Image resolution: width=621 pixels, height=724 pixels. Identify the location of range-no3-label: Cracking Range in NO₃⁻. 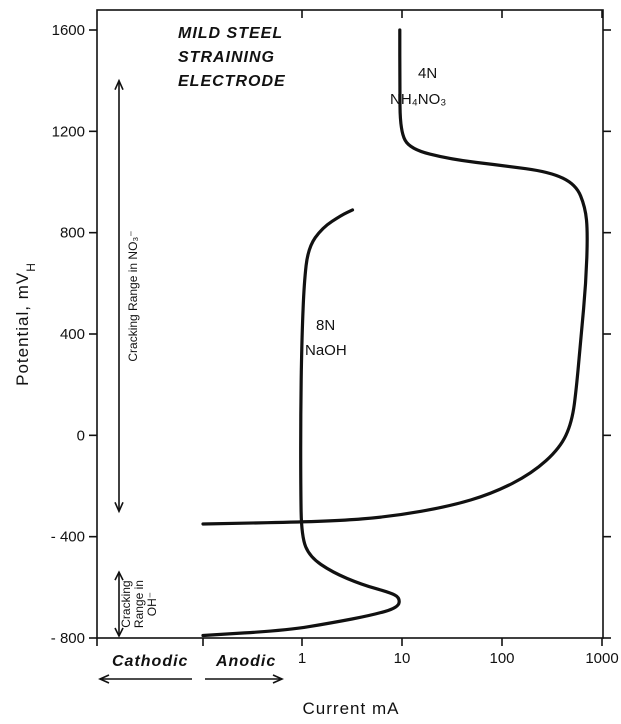
(133, 295).